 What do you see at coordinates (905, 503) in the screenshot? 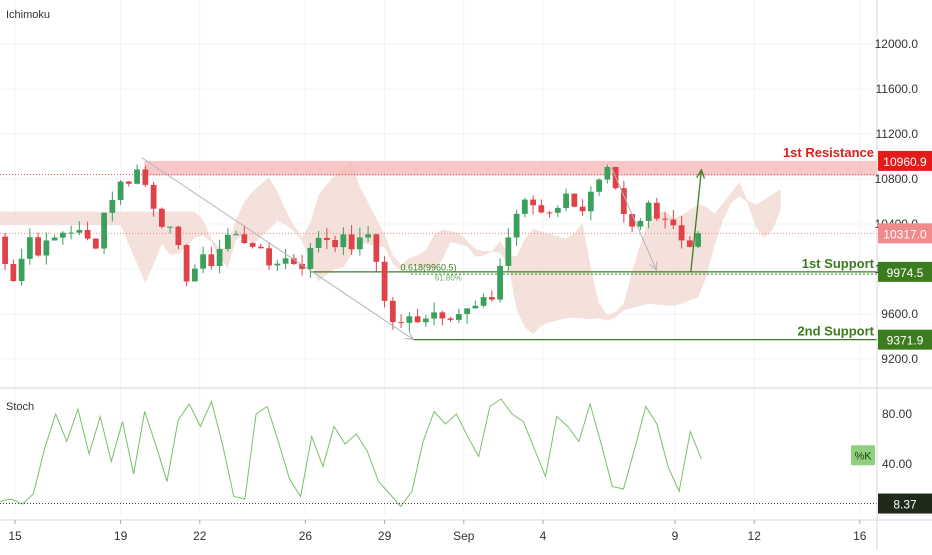
I see `stoch-oversold-tag-bg` at bounding box center [905, 503].